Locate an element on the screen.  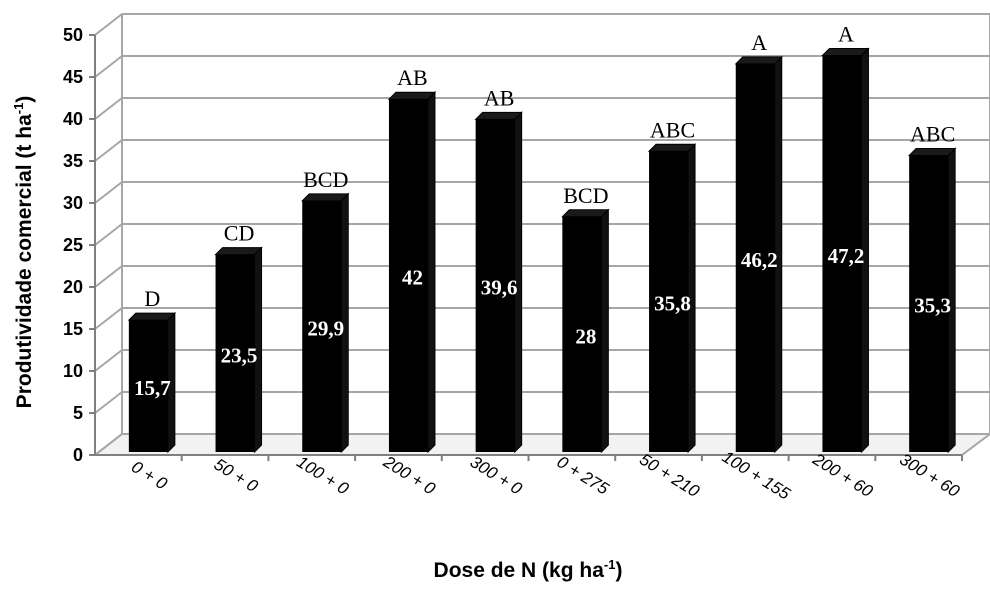
x-tick-label: 200 + 0 is located at coordinates (409, 475).